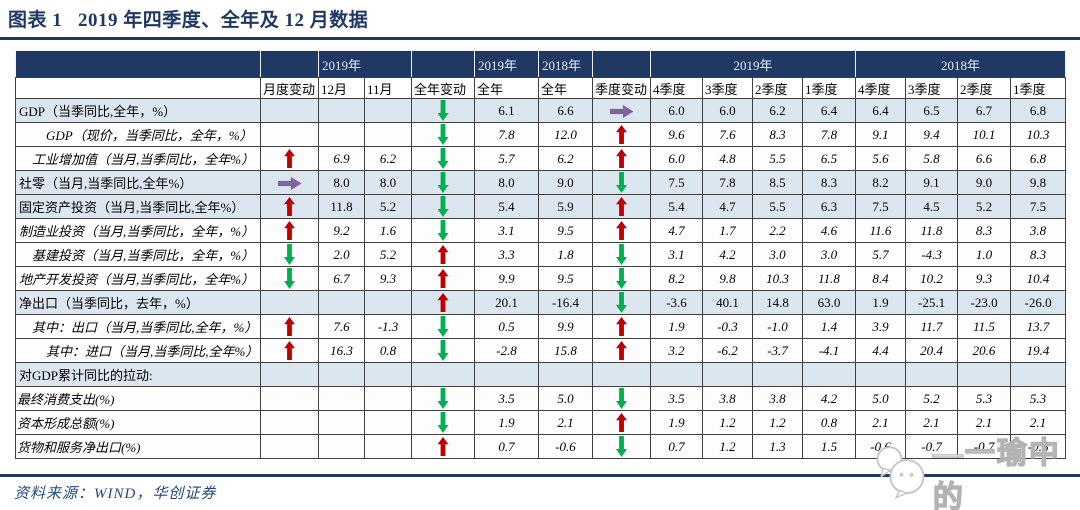  What do you see at coordinates (728, 134) in the screenshot?
I see `q2019-value: 7.6` at bounding box center [728, 134].